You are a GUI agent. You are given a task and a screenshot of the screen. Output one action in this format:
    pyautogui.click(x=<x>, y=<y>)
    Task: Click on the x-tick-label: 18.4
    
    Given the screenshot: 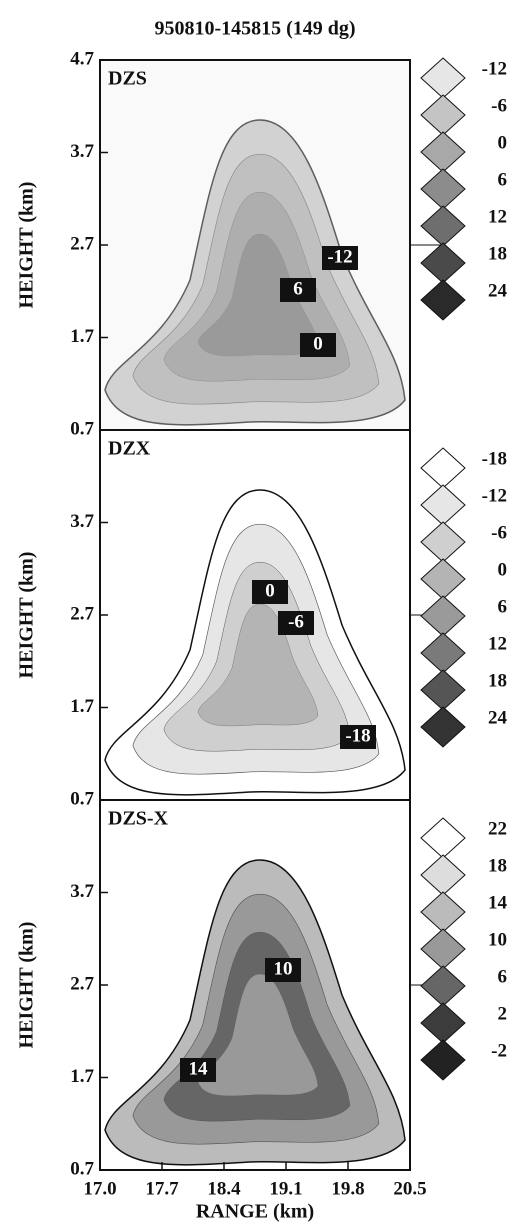 What is the action you would take?
    pyautogui.click(x=224, y=1188)
    